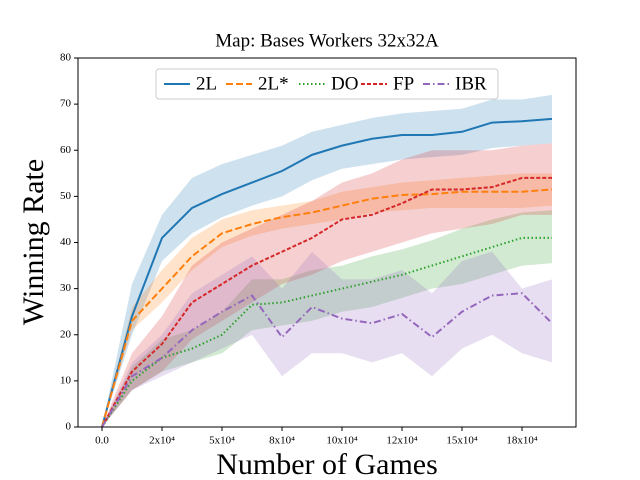  What do you see at coordinates (66, 196) in the screenshot?
I see `y-tick-label: 50` at bounding box center [66, 196].